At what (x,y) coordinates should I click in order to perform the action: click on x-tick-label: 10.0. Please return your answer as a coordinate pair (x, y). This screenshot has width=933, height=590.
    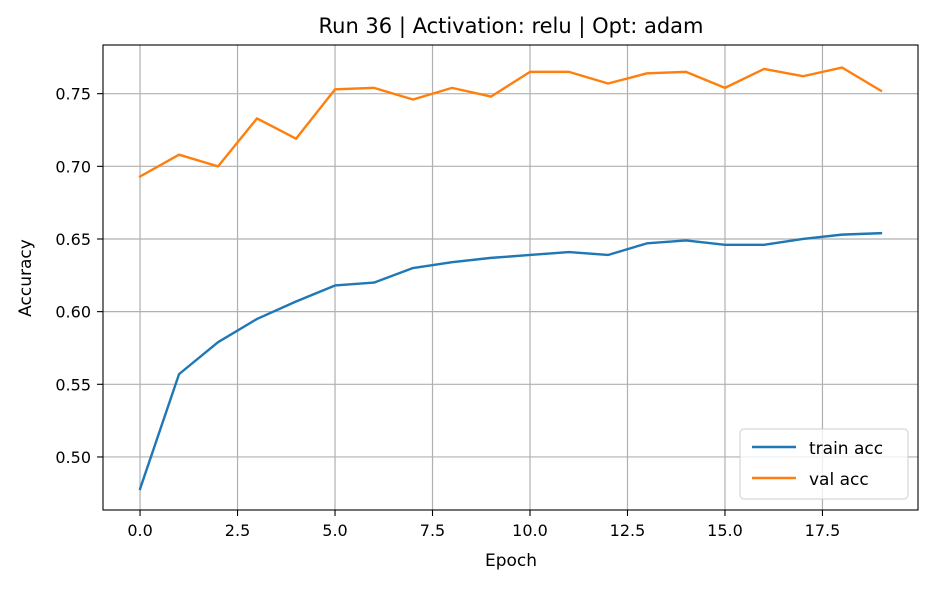
    Looking at the image, I should click on (530, 530).